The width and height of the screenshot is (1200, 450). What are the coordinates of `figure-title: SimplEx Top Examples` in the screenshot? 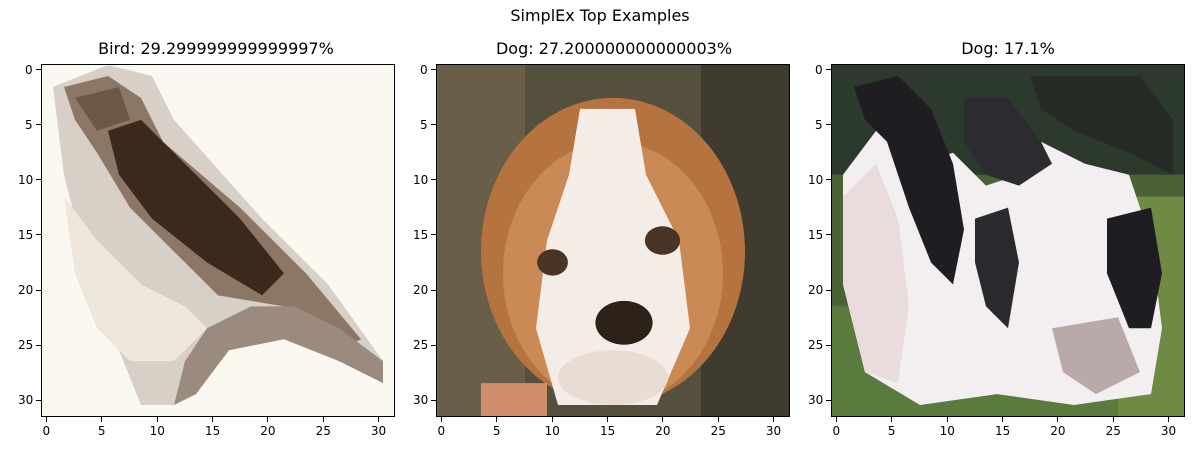 It's located at (600, 15).